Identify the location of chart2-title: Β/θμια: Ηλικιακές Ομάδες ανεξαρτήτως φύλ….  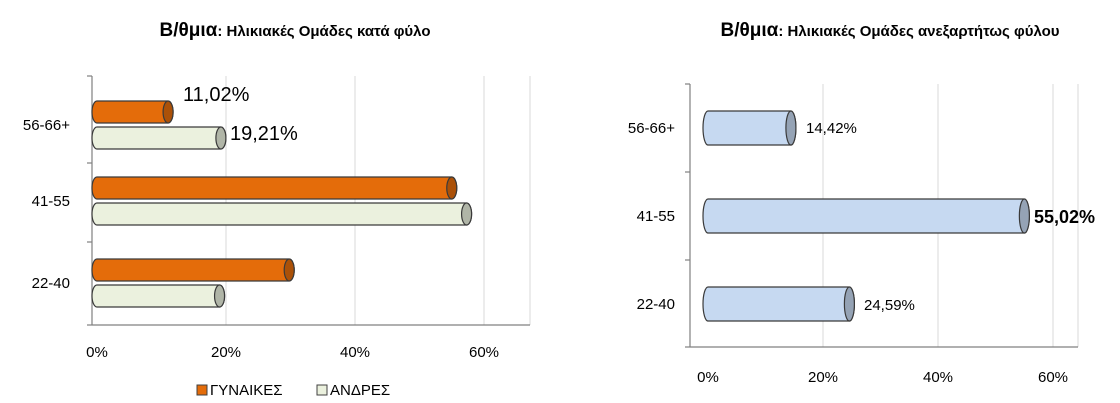
(889, 30).